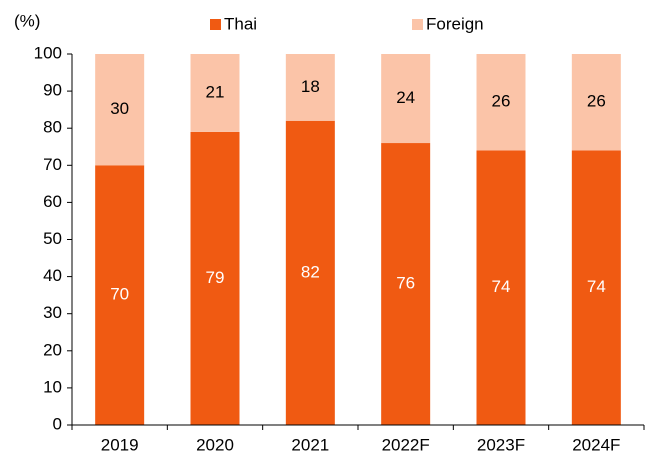  Describe the element at coordinates (52, 90) in the screenshot. I see `y-tick-label: 90` at that location.